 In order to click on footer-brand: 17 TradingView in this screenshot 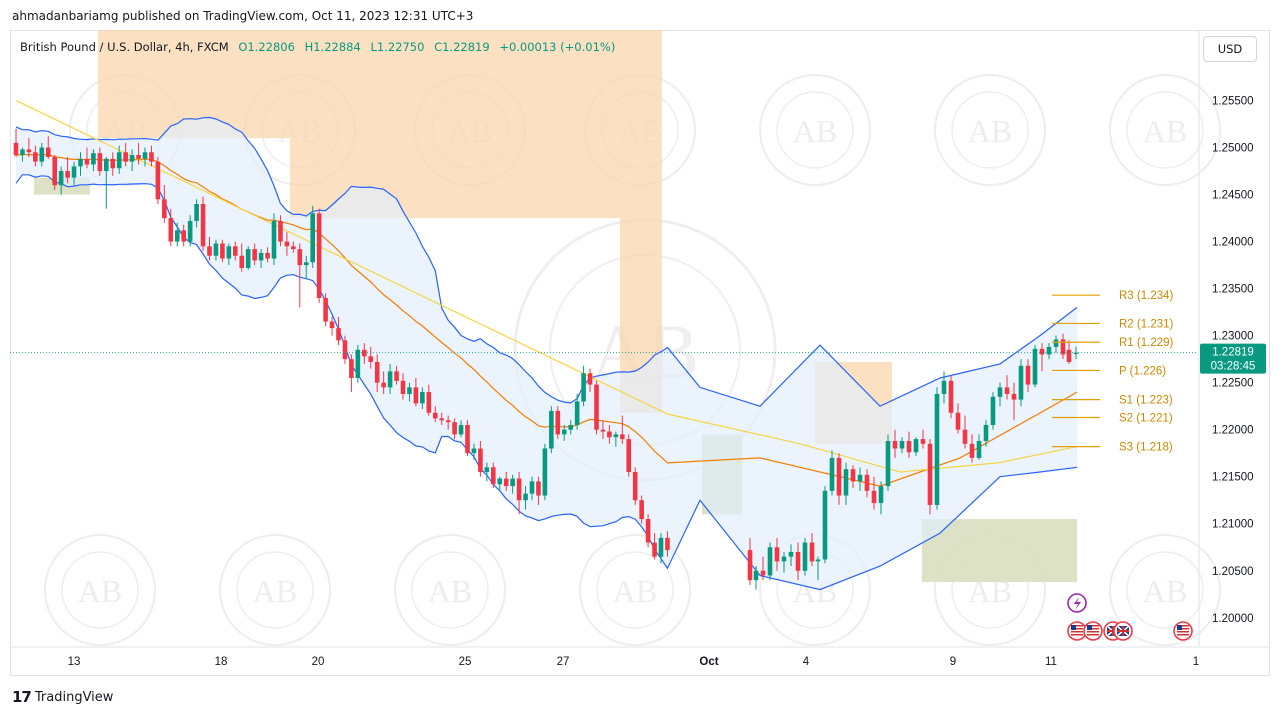, I will do `click(62, 697)`.